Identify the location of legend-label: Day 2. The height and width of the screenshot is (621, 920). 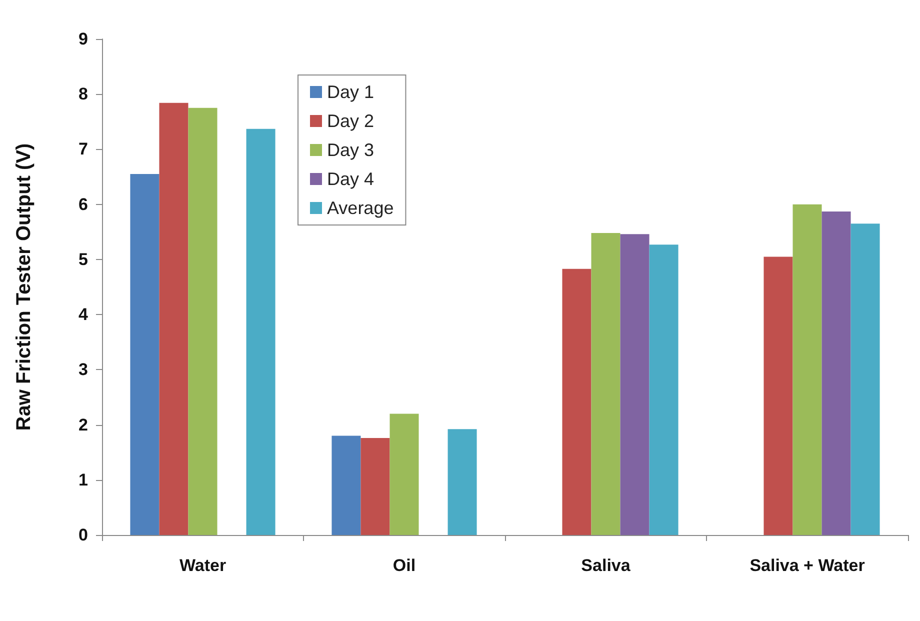
(350, 121).